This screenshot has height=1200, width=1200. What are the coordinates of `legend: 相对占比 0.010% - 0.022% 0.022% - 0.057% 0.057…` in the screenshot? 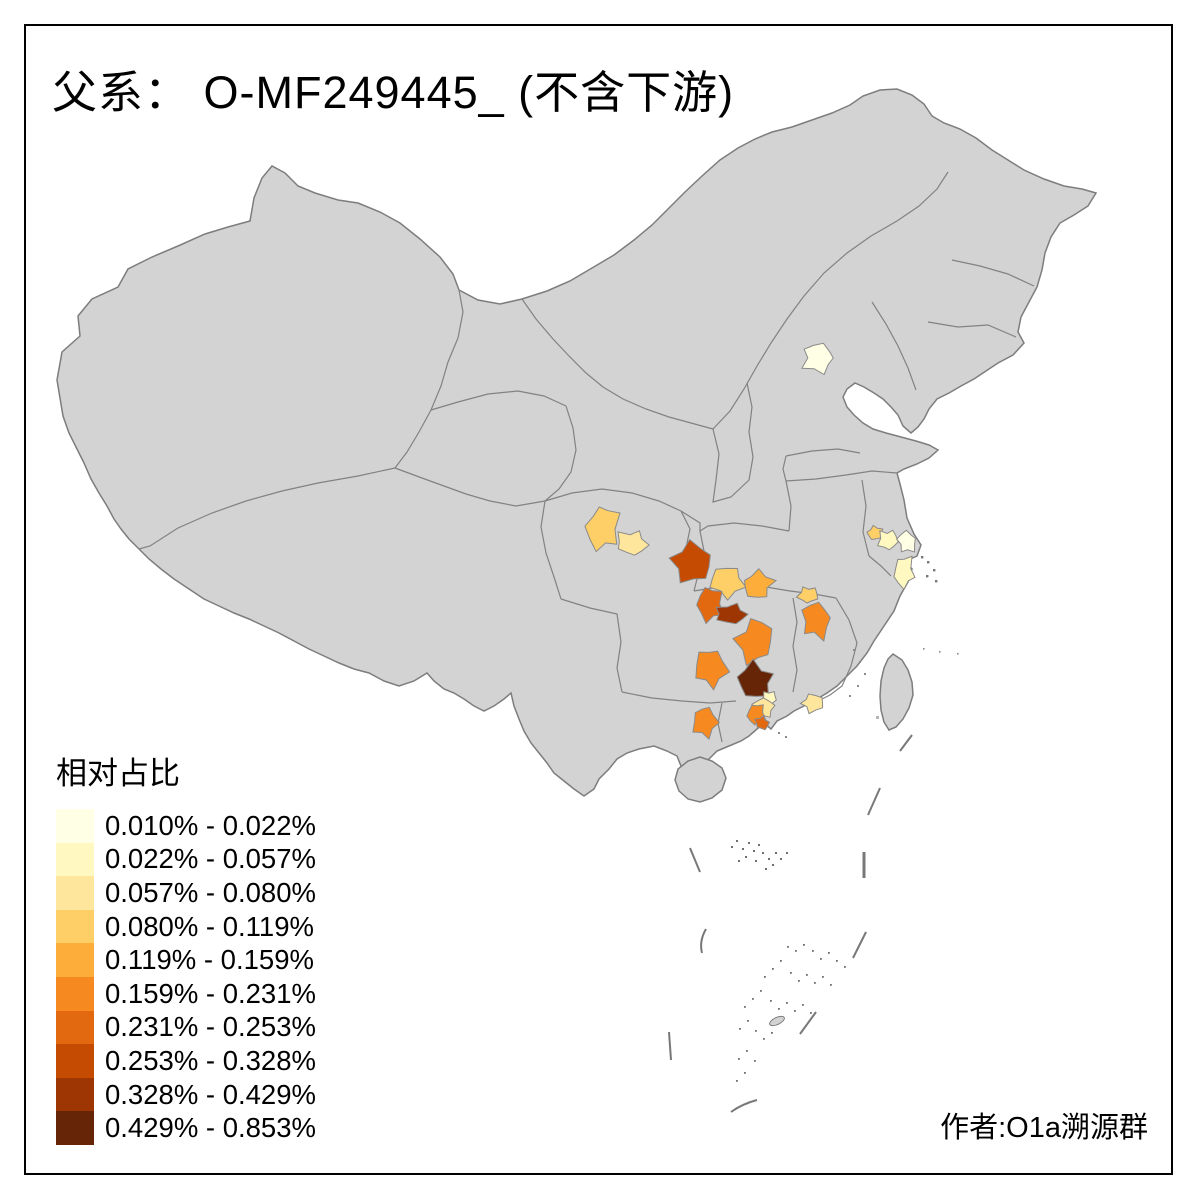 It's located at (186, 946).